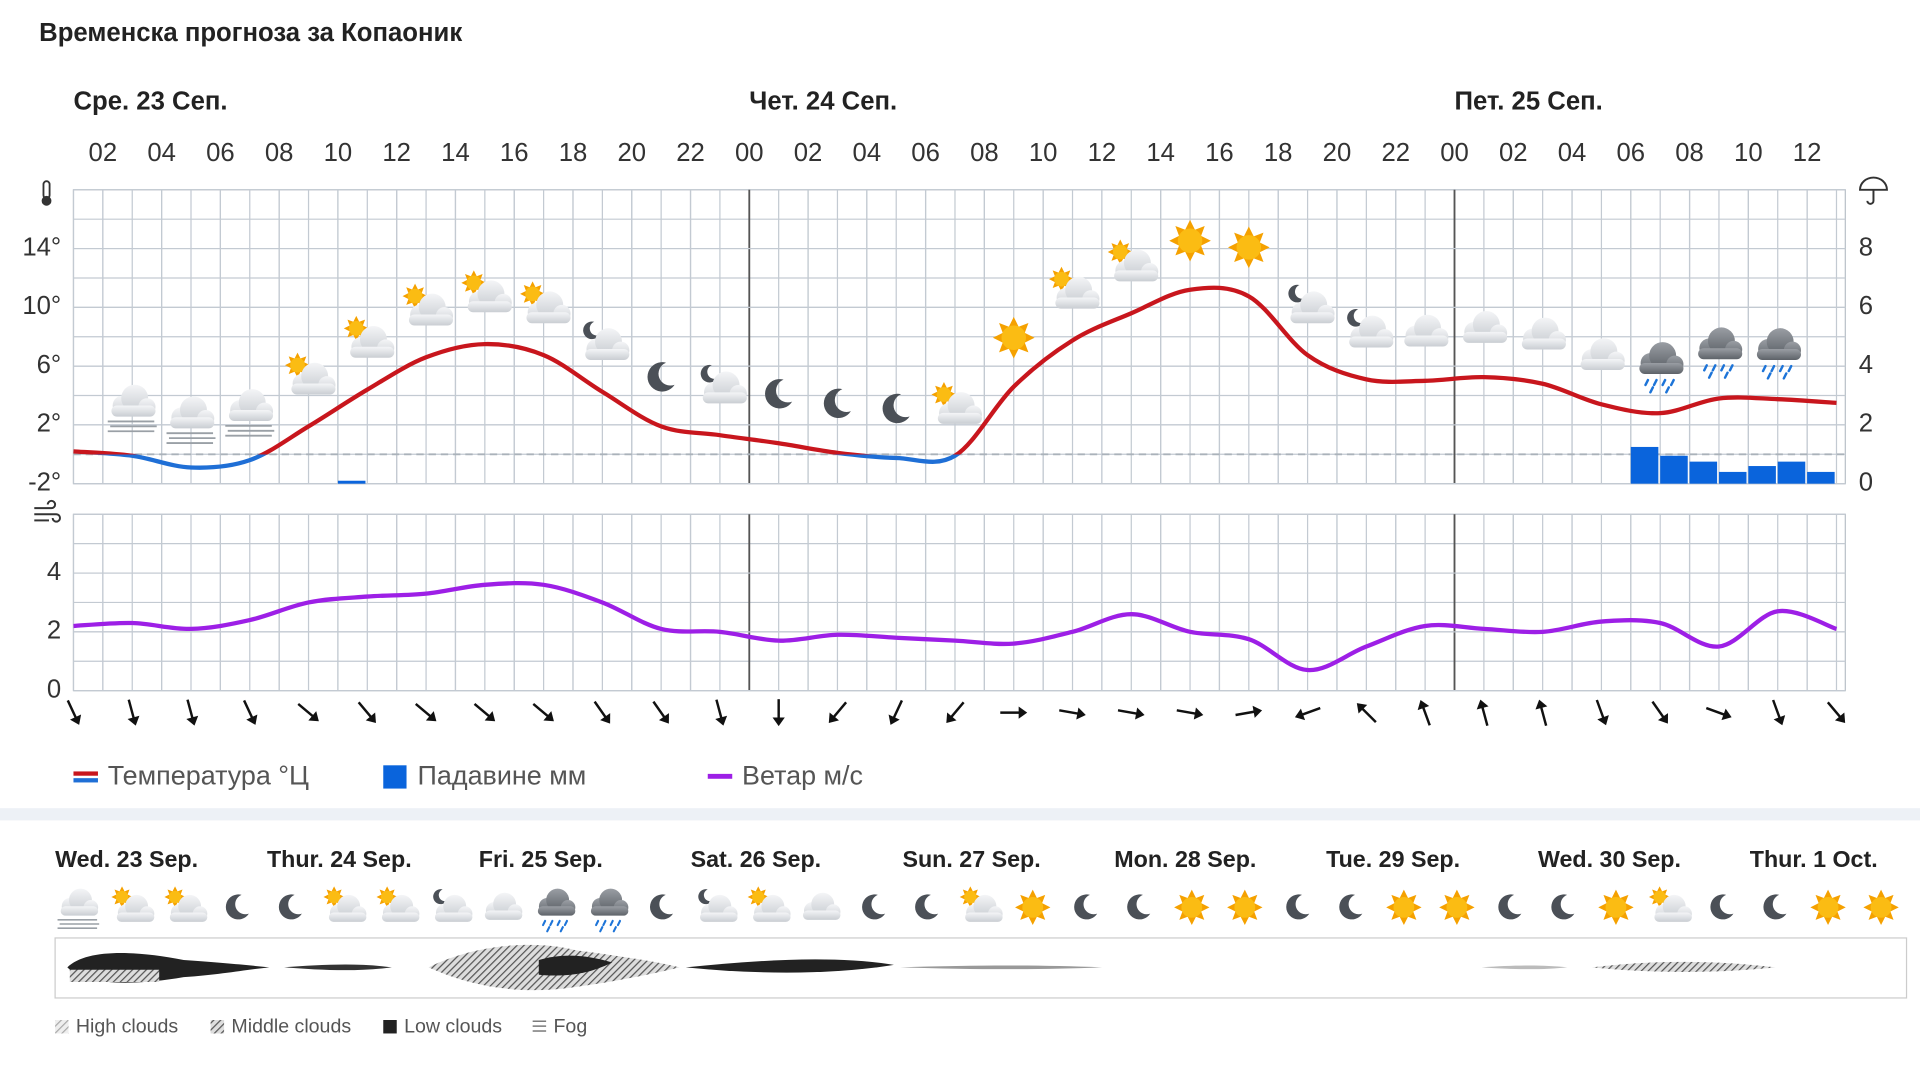 The width and height of the screenshot is (1920, 1080). I want to click on y-tick-label: 6°, so click(49, 365).